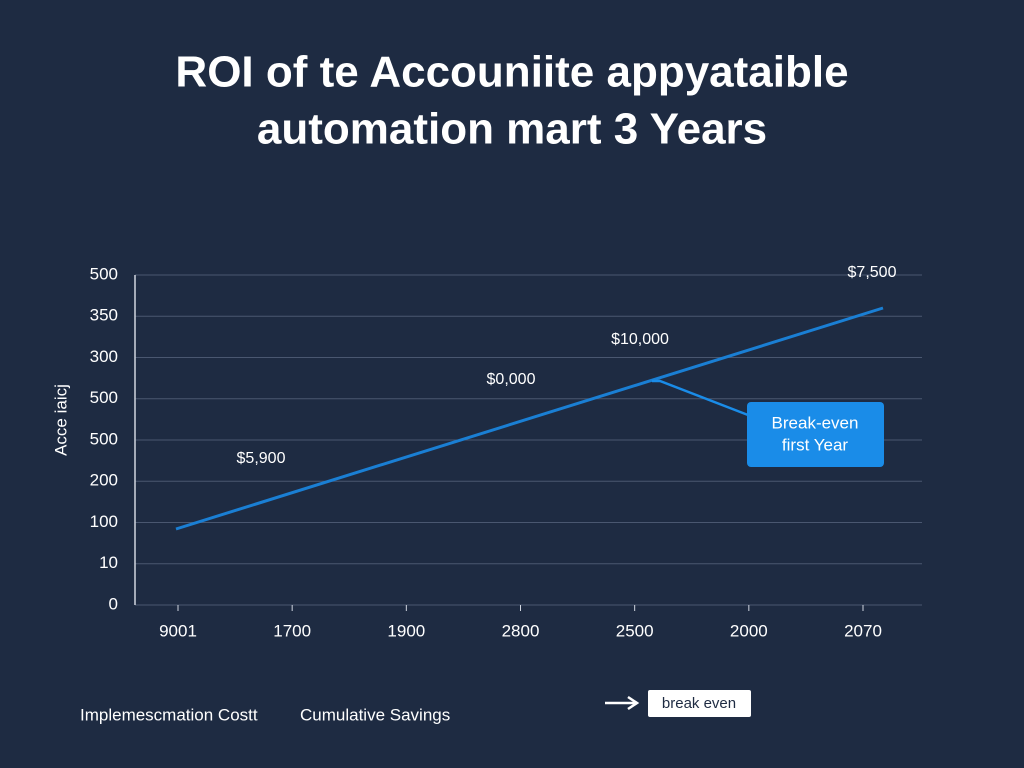  I want to click on callout-pointer, so click(700, 398).